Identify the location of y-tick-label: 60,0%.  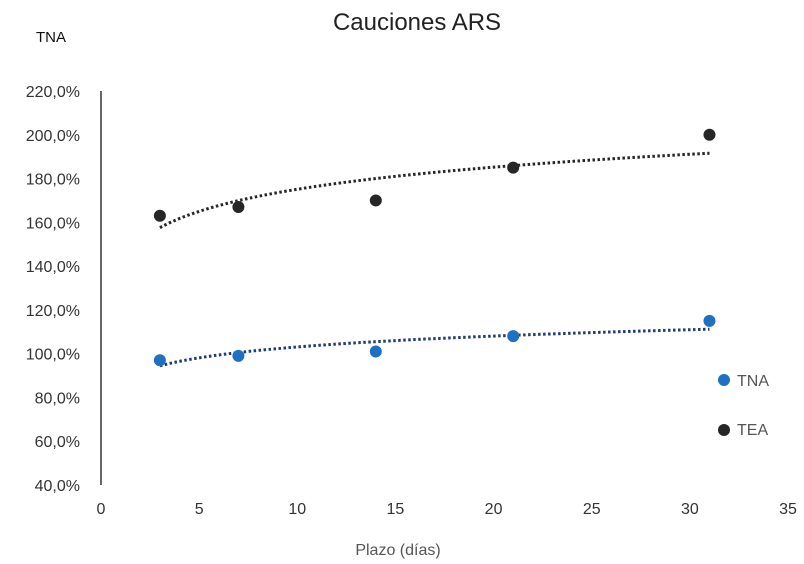
(57, 442).